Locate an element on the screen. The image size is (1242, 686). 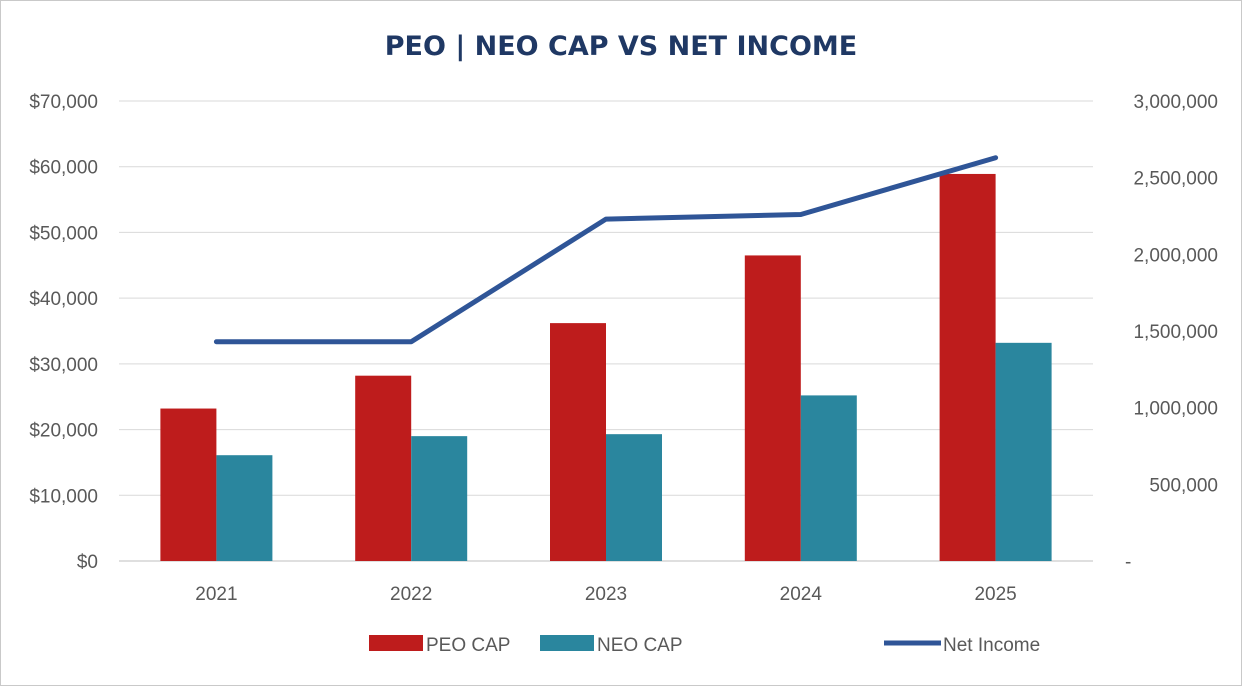
right-tick-label: 2,500,000 is located at coordinates (1175, 179).